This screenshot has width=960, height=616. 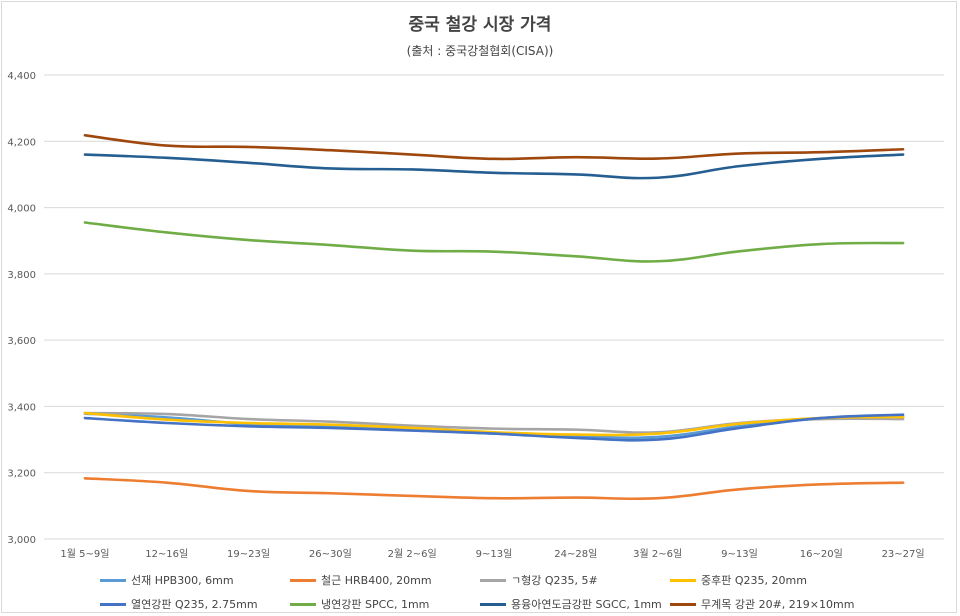 What do you see at coordinates (21, 142) in the screenshot?
I see `y-tick-label: 4,200` at bounding box center [21, 142].